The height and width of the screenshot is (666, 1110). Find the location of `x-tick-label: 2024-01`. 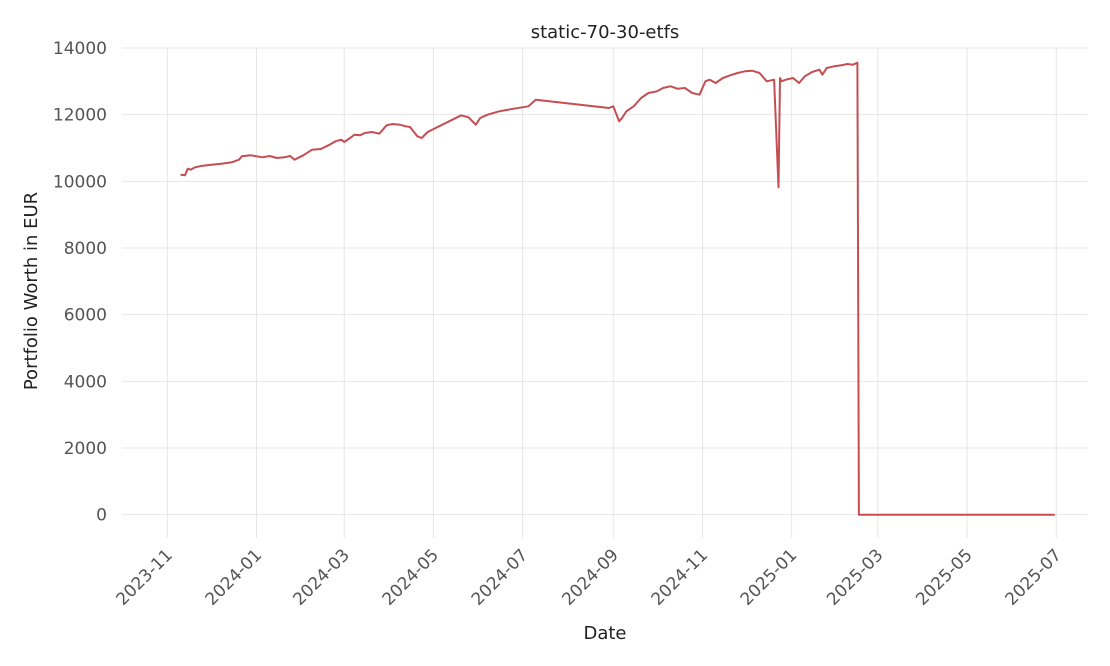

x-tick-label: 2024-01 is located at coordinates (234, 577).